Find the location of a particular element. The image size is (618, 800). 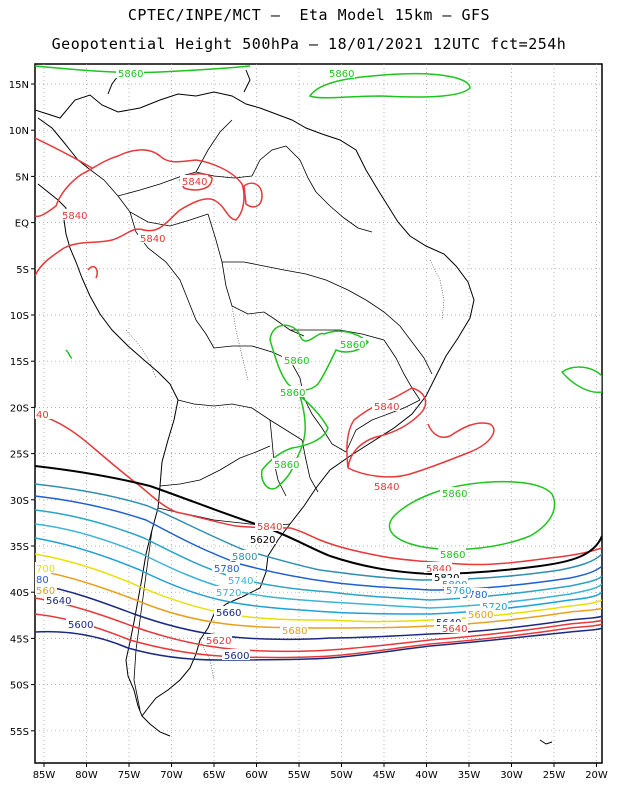

lon-tick-label: 30W is located at coordinates (511, 775).